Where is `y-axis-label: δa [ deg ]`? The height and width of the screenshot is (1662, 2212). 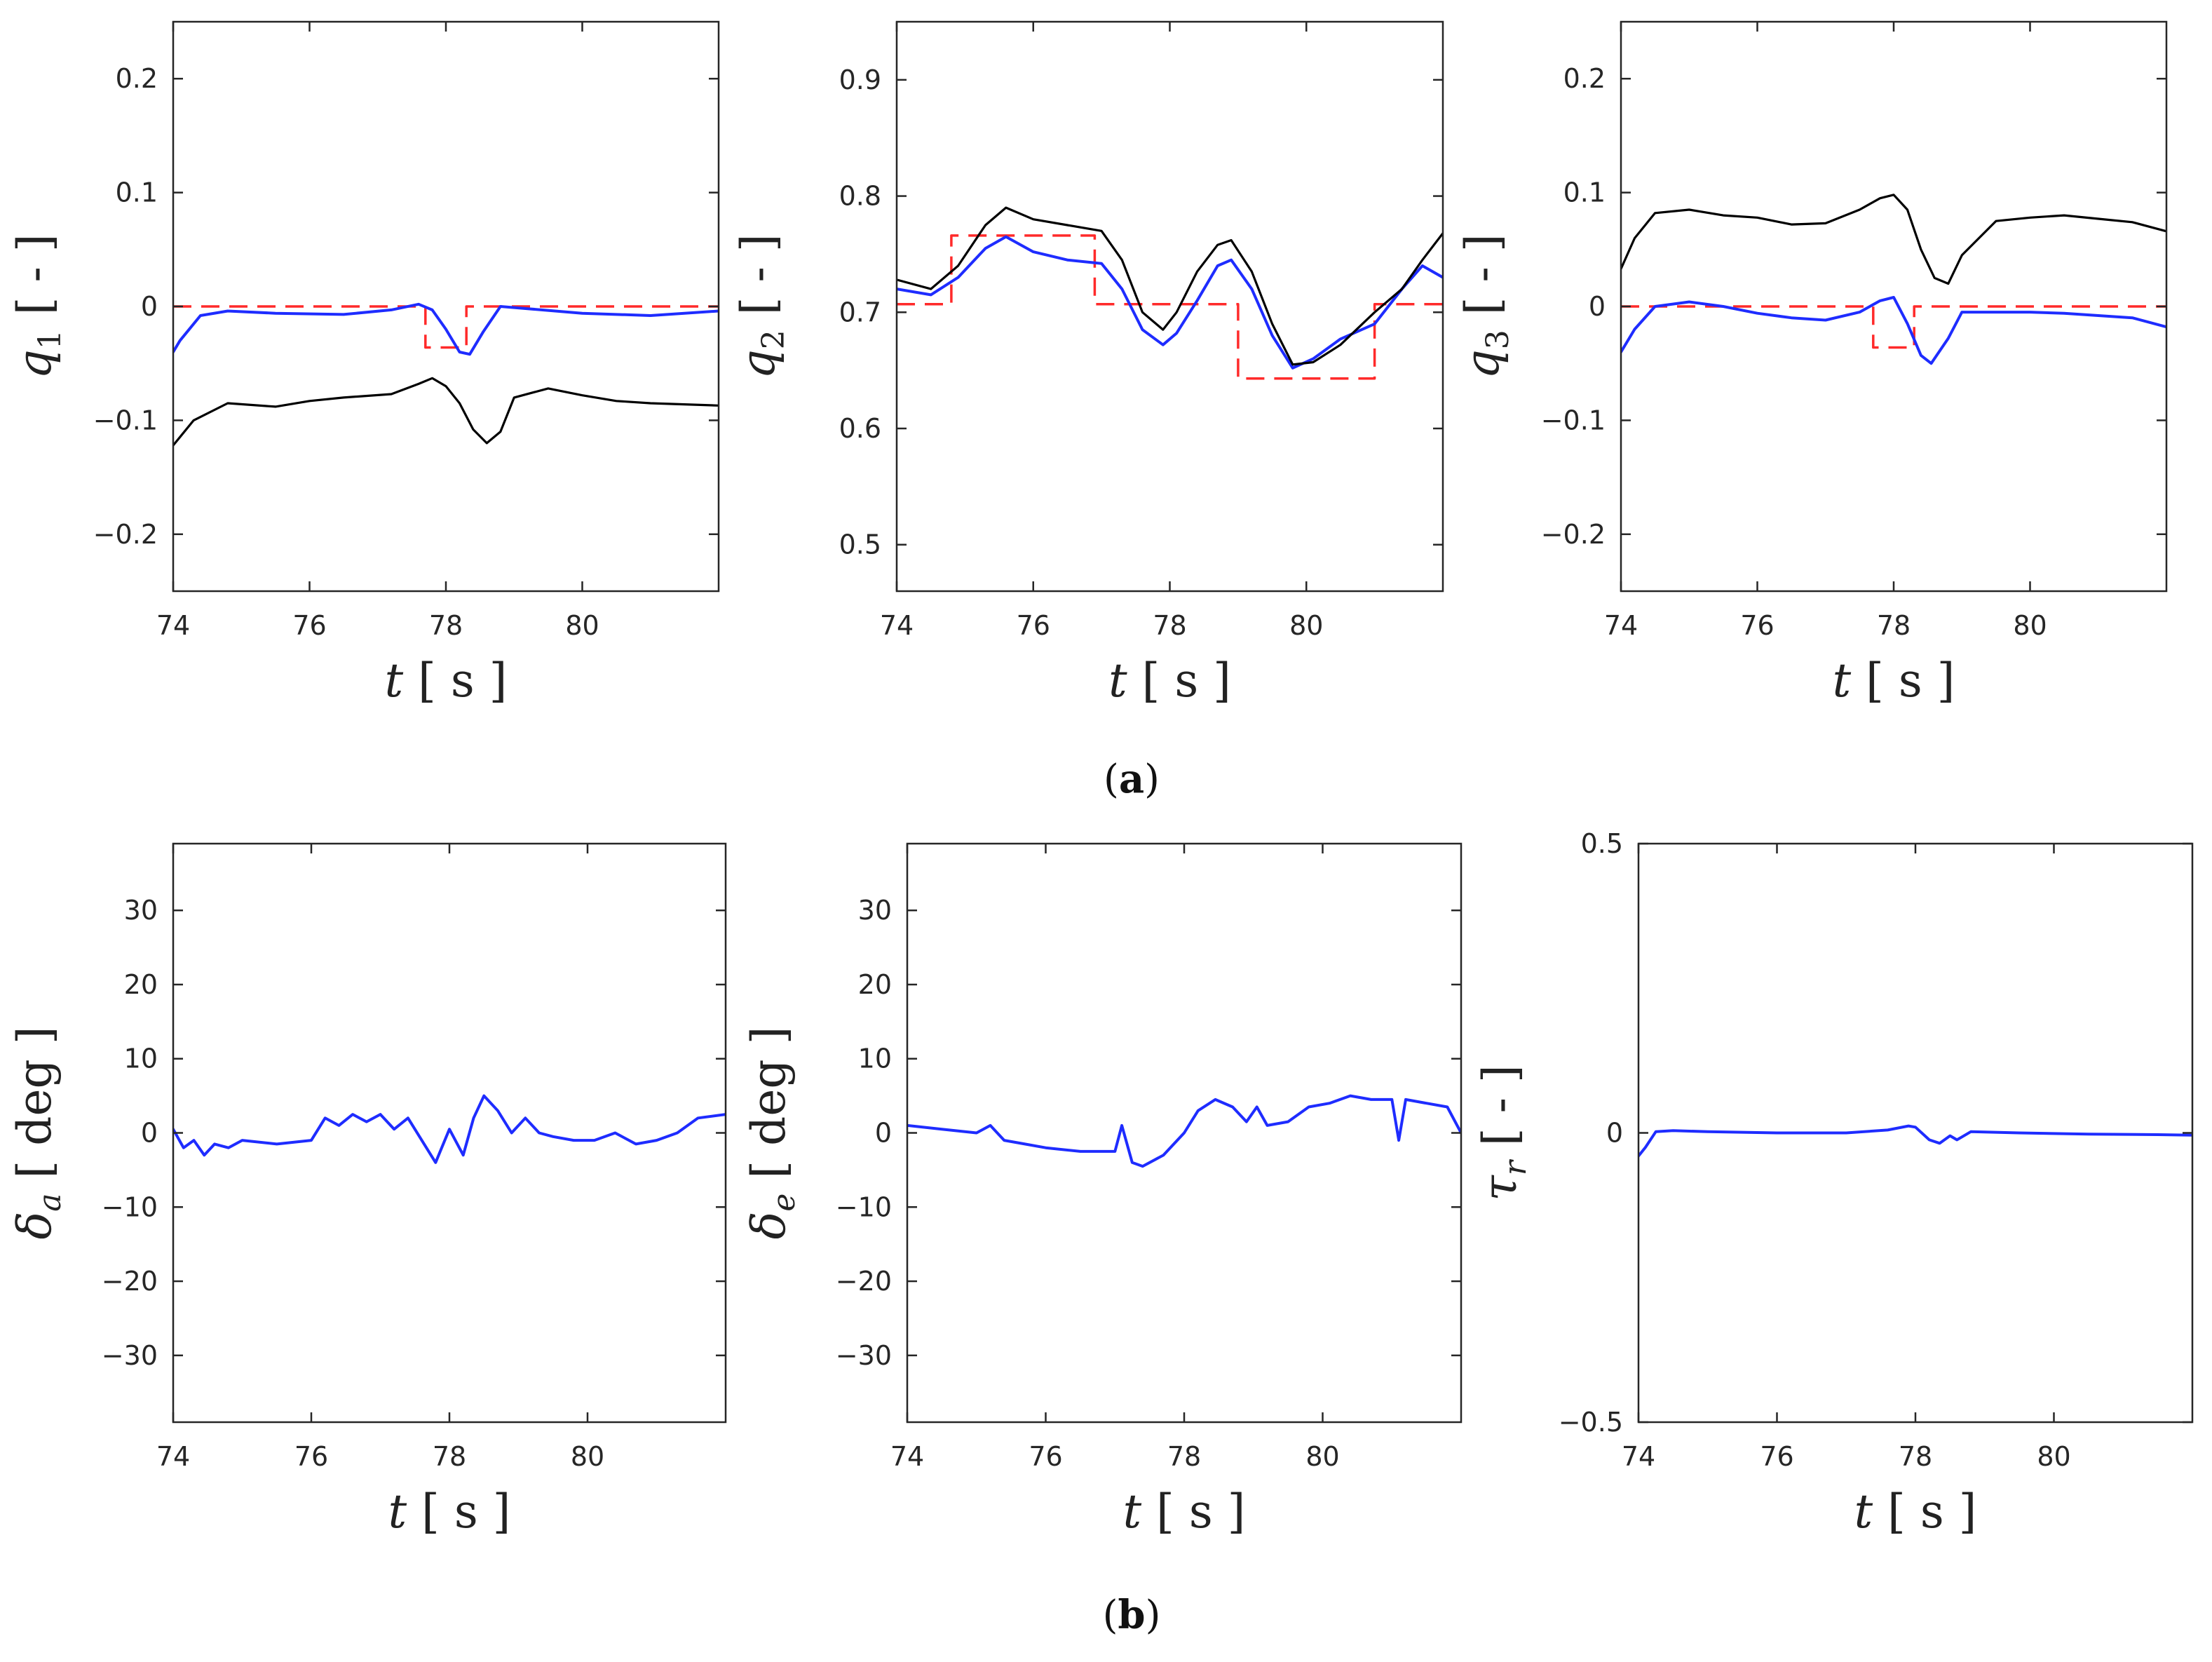 y-axis-label: δa [ deg ] is located at coordinates (38, 1133).